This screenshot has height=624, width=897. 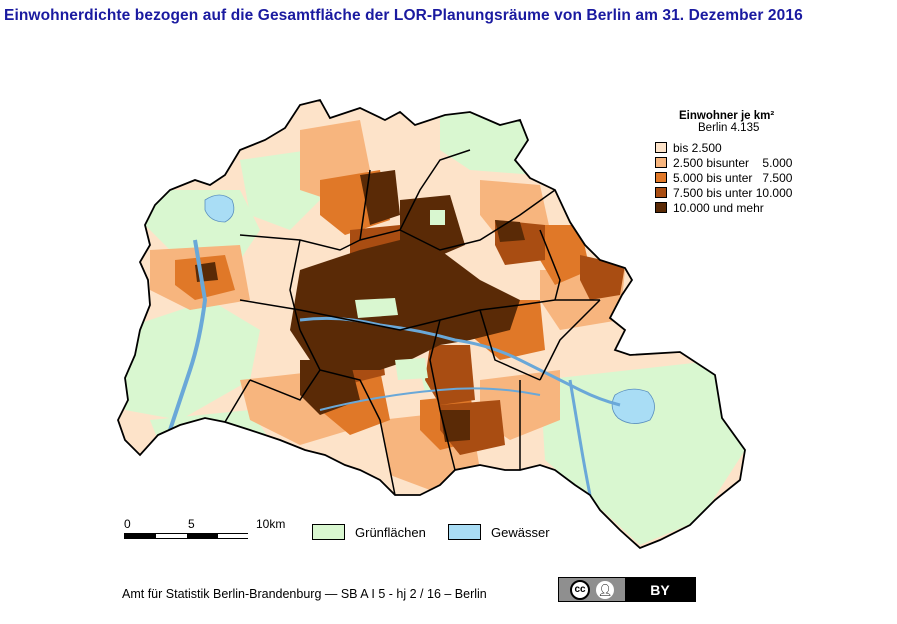 I want to click on water-spree, so click(x=460, y=361).